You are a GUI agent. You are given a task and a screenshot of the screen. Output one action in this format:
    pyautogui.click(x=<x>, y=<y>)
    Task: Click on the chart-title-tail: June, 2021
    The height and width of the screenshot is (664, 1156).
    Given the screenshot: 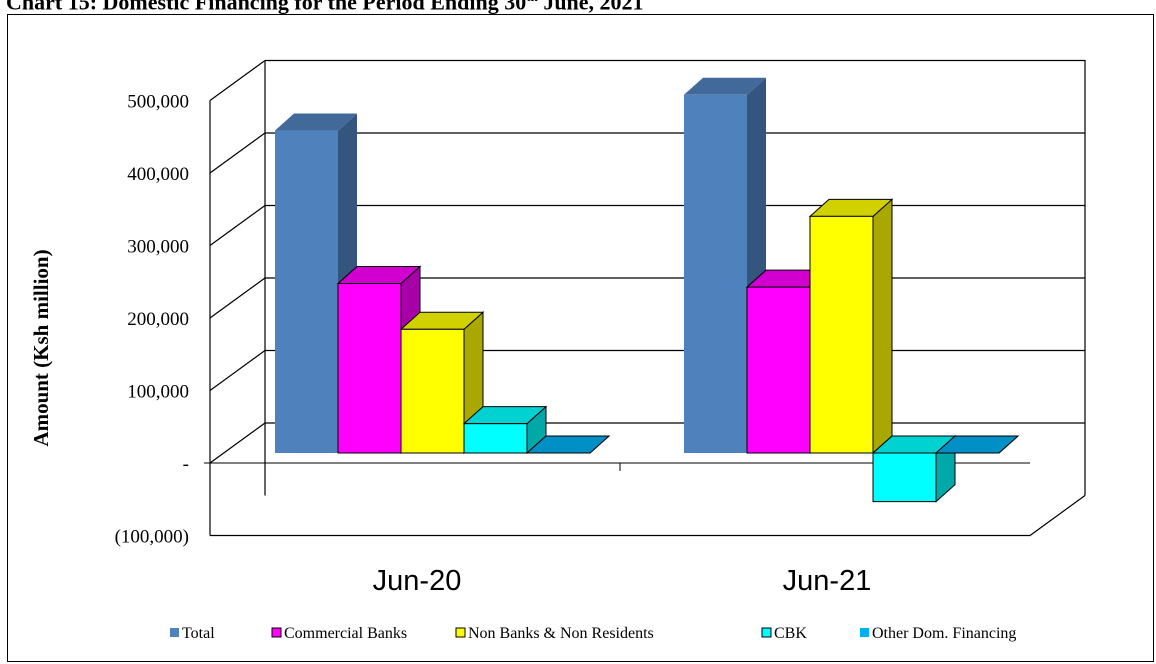 What is the action you would take?
    pyautogui.click(x=590, y=7)
    